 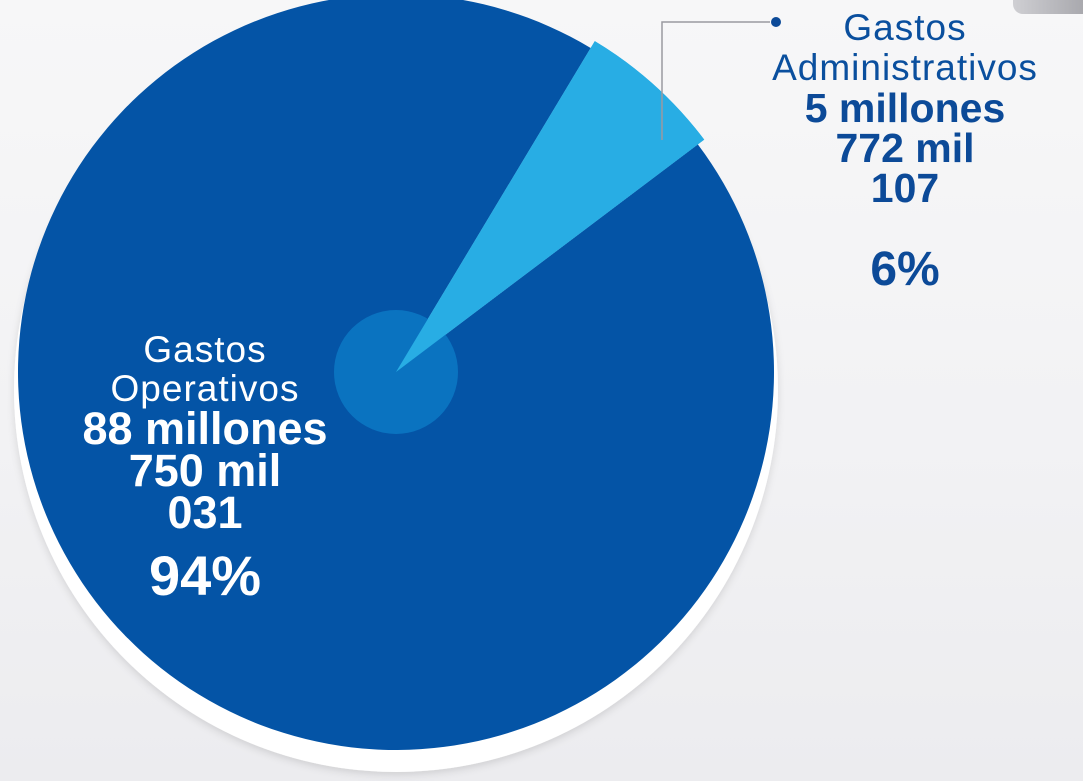 What do you see at coordinates (905, 108) in the screenshot?
I see `administrativos-amount-line1: 5 millones` at bounding box center [905, 108].